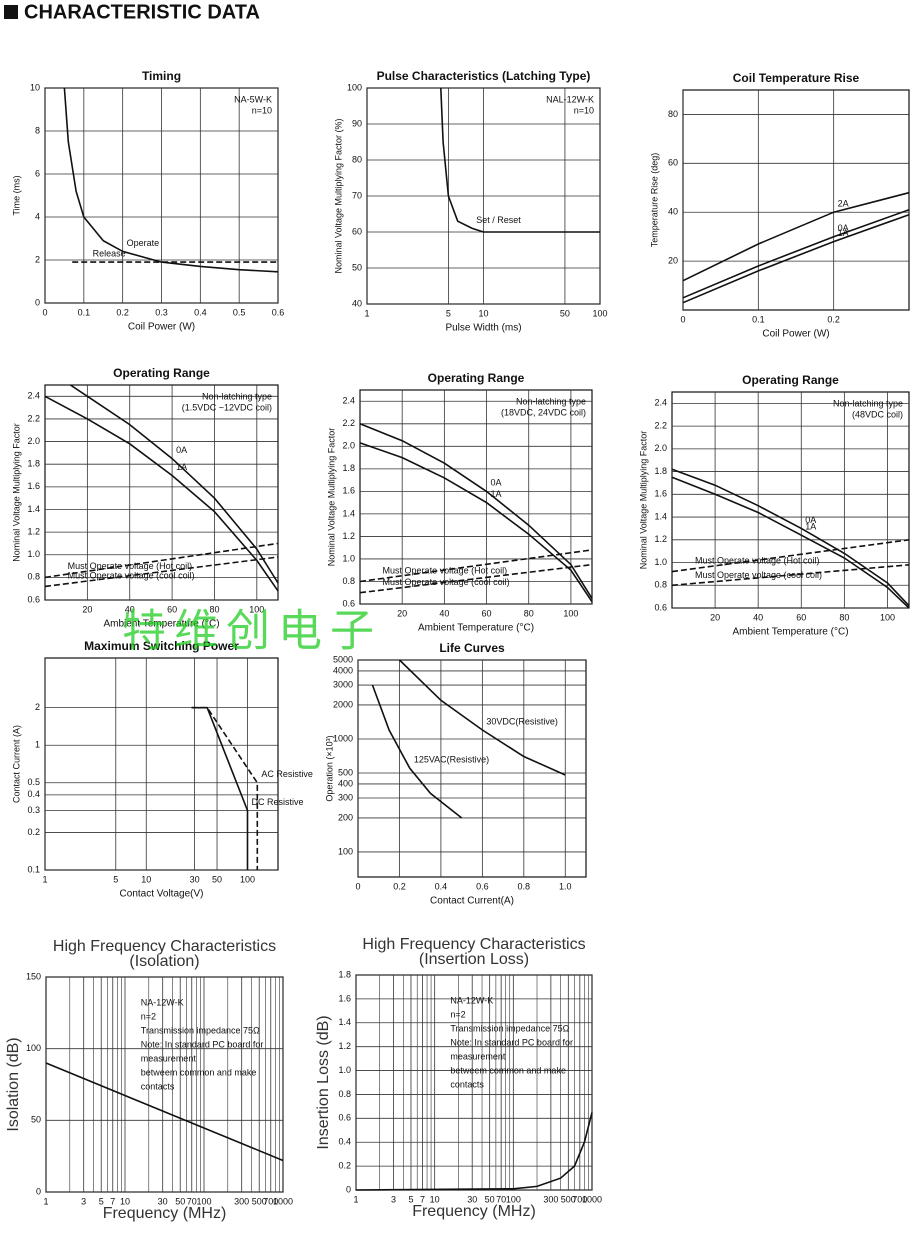 The image size is (910, 1234). I want to click on series-label: Release, so click(109, 254).